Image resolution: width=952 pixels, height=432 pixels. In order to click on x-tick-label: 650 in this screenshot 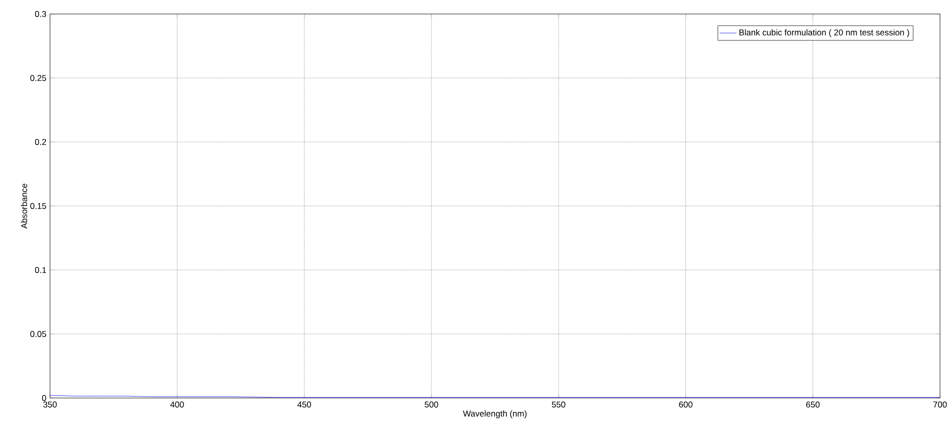, I will do `click(813, 405)`.